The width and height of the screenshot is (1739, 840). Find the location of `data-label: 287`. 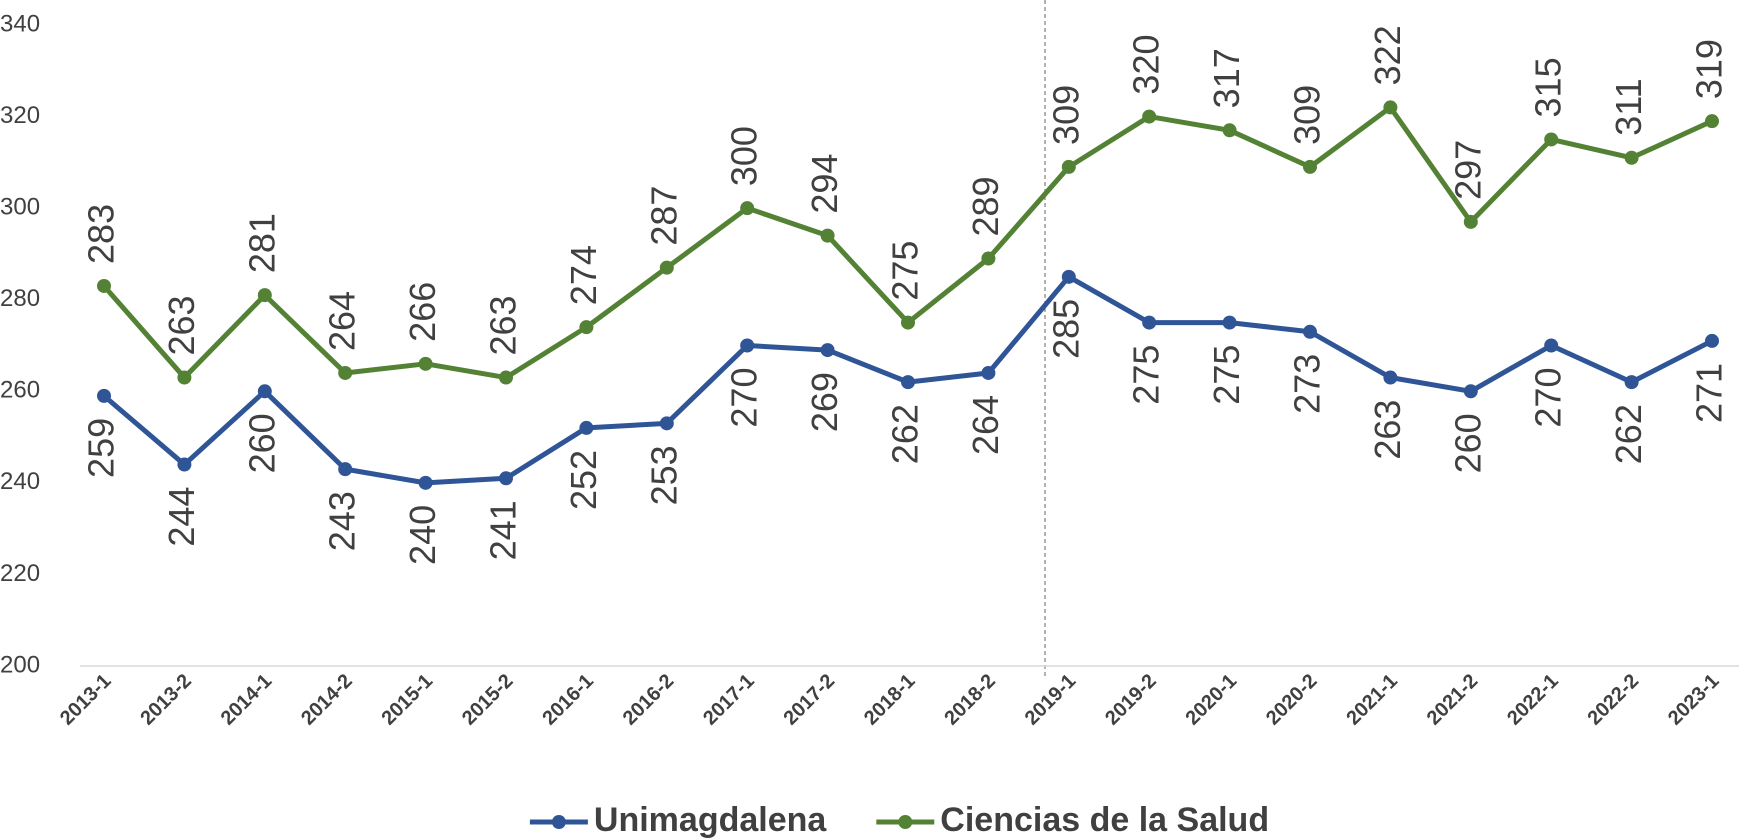

data-label: 287 is located at coordinates (663, 216).